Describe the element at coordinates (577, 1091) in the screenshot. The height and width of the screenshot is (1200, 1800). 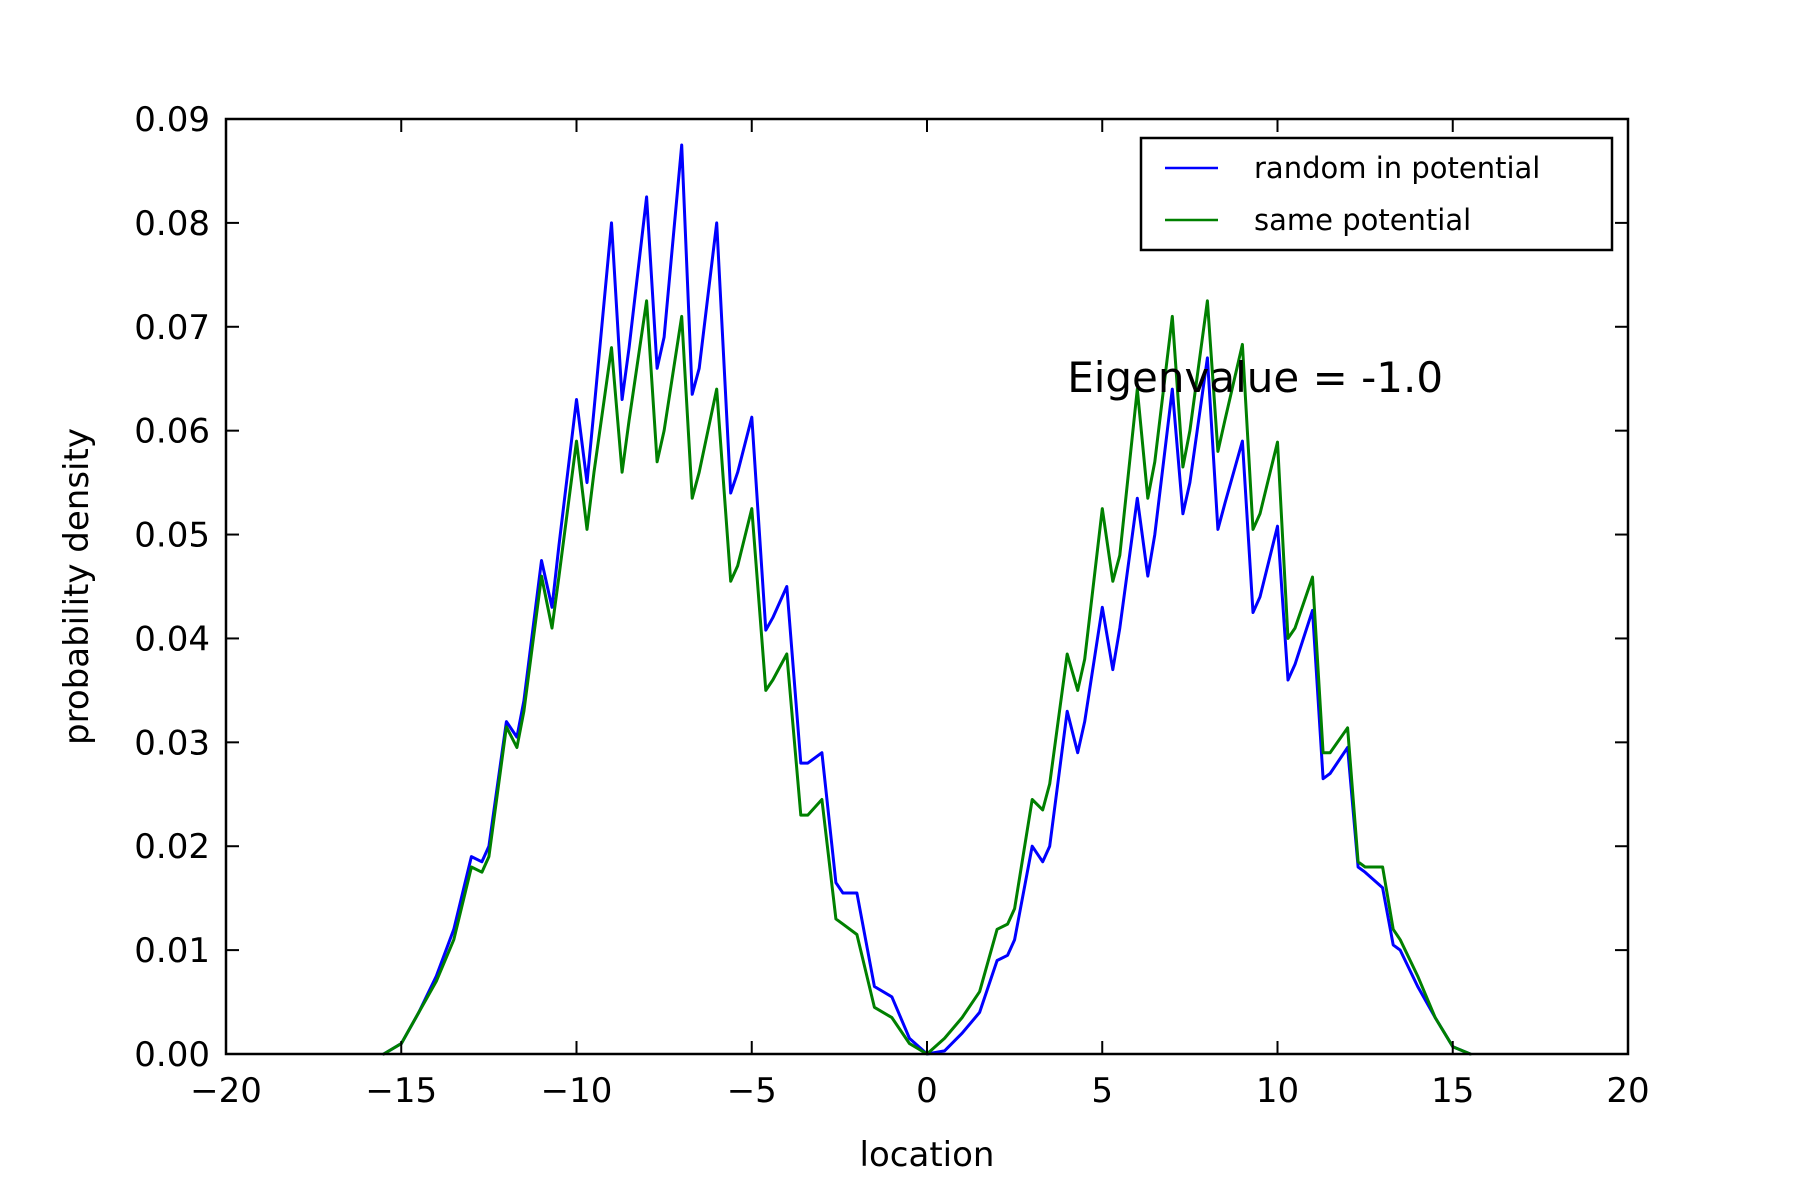
I see `x-tick-label: −10` at that location.